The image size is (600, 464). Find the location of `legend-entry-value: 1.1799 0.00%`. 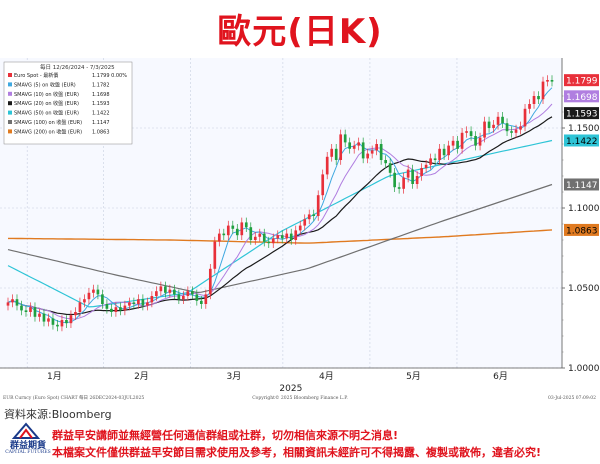

legend-entry-value: 1.1799 0.00% is located at coordinates (109, 76).